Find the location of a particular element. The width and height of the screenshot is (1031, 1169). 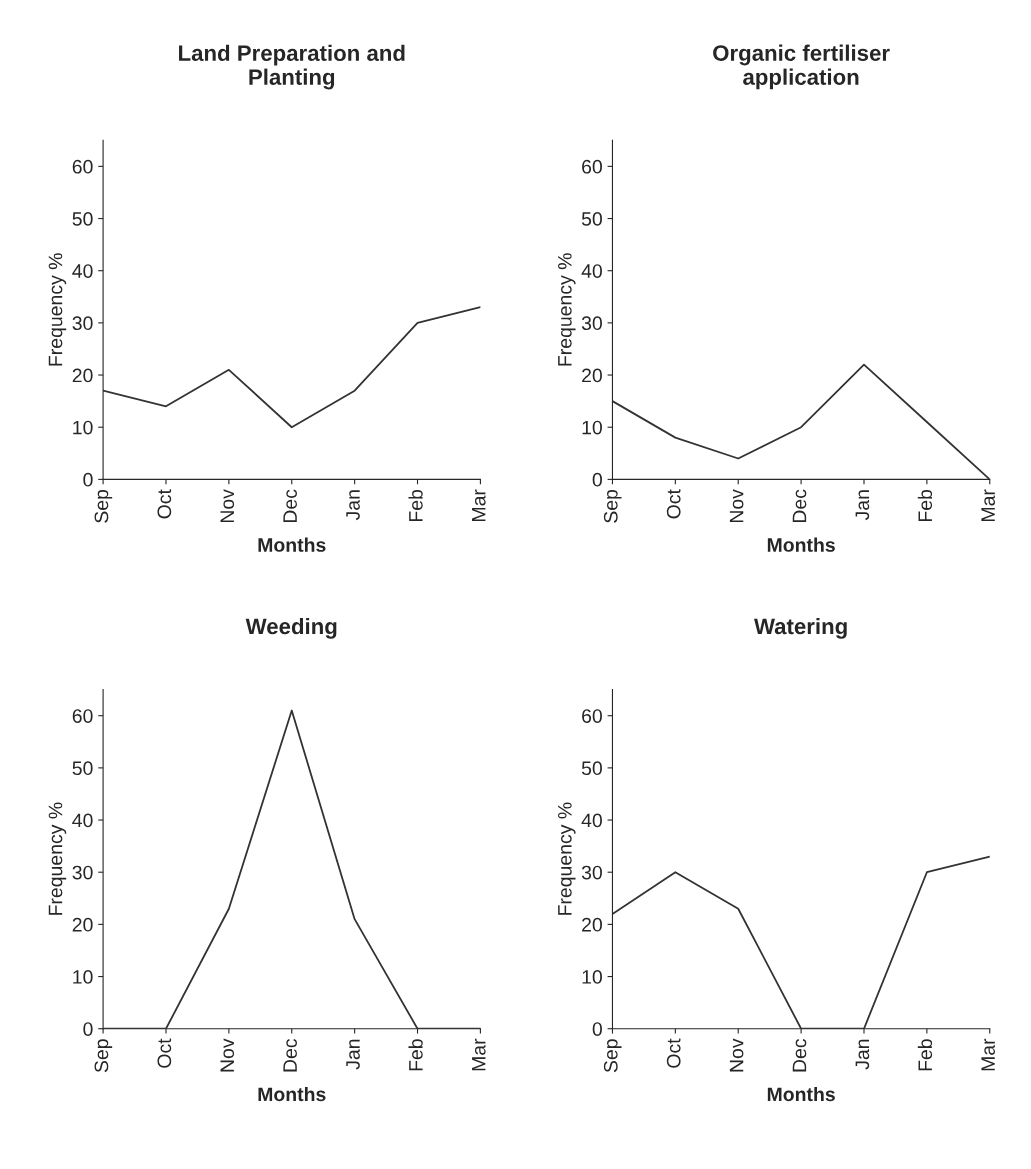

chart-title: Watering is located at coordinates (800, 628).